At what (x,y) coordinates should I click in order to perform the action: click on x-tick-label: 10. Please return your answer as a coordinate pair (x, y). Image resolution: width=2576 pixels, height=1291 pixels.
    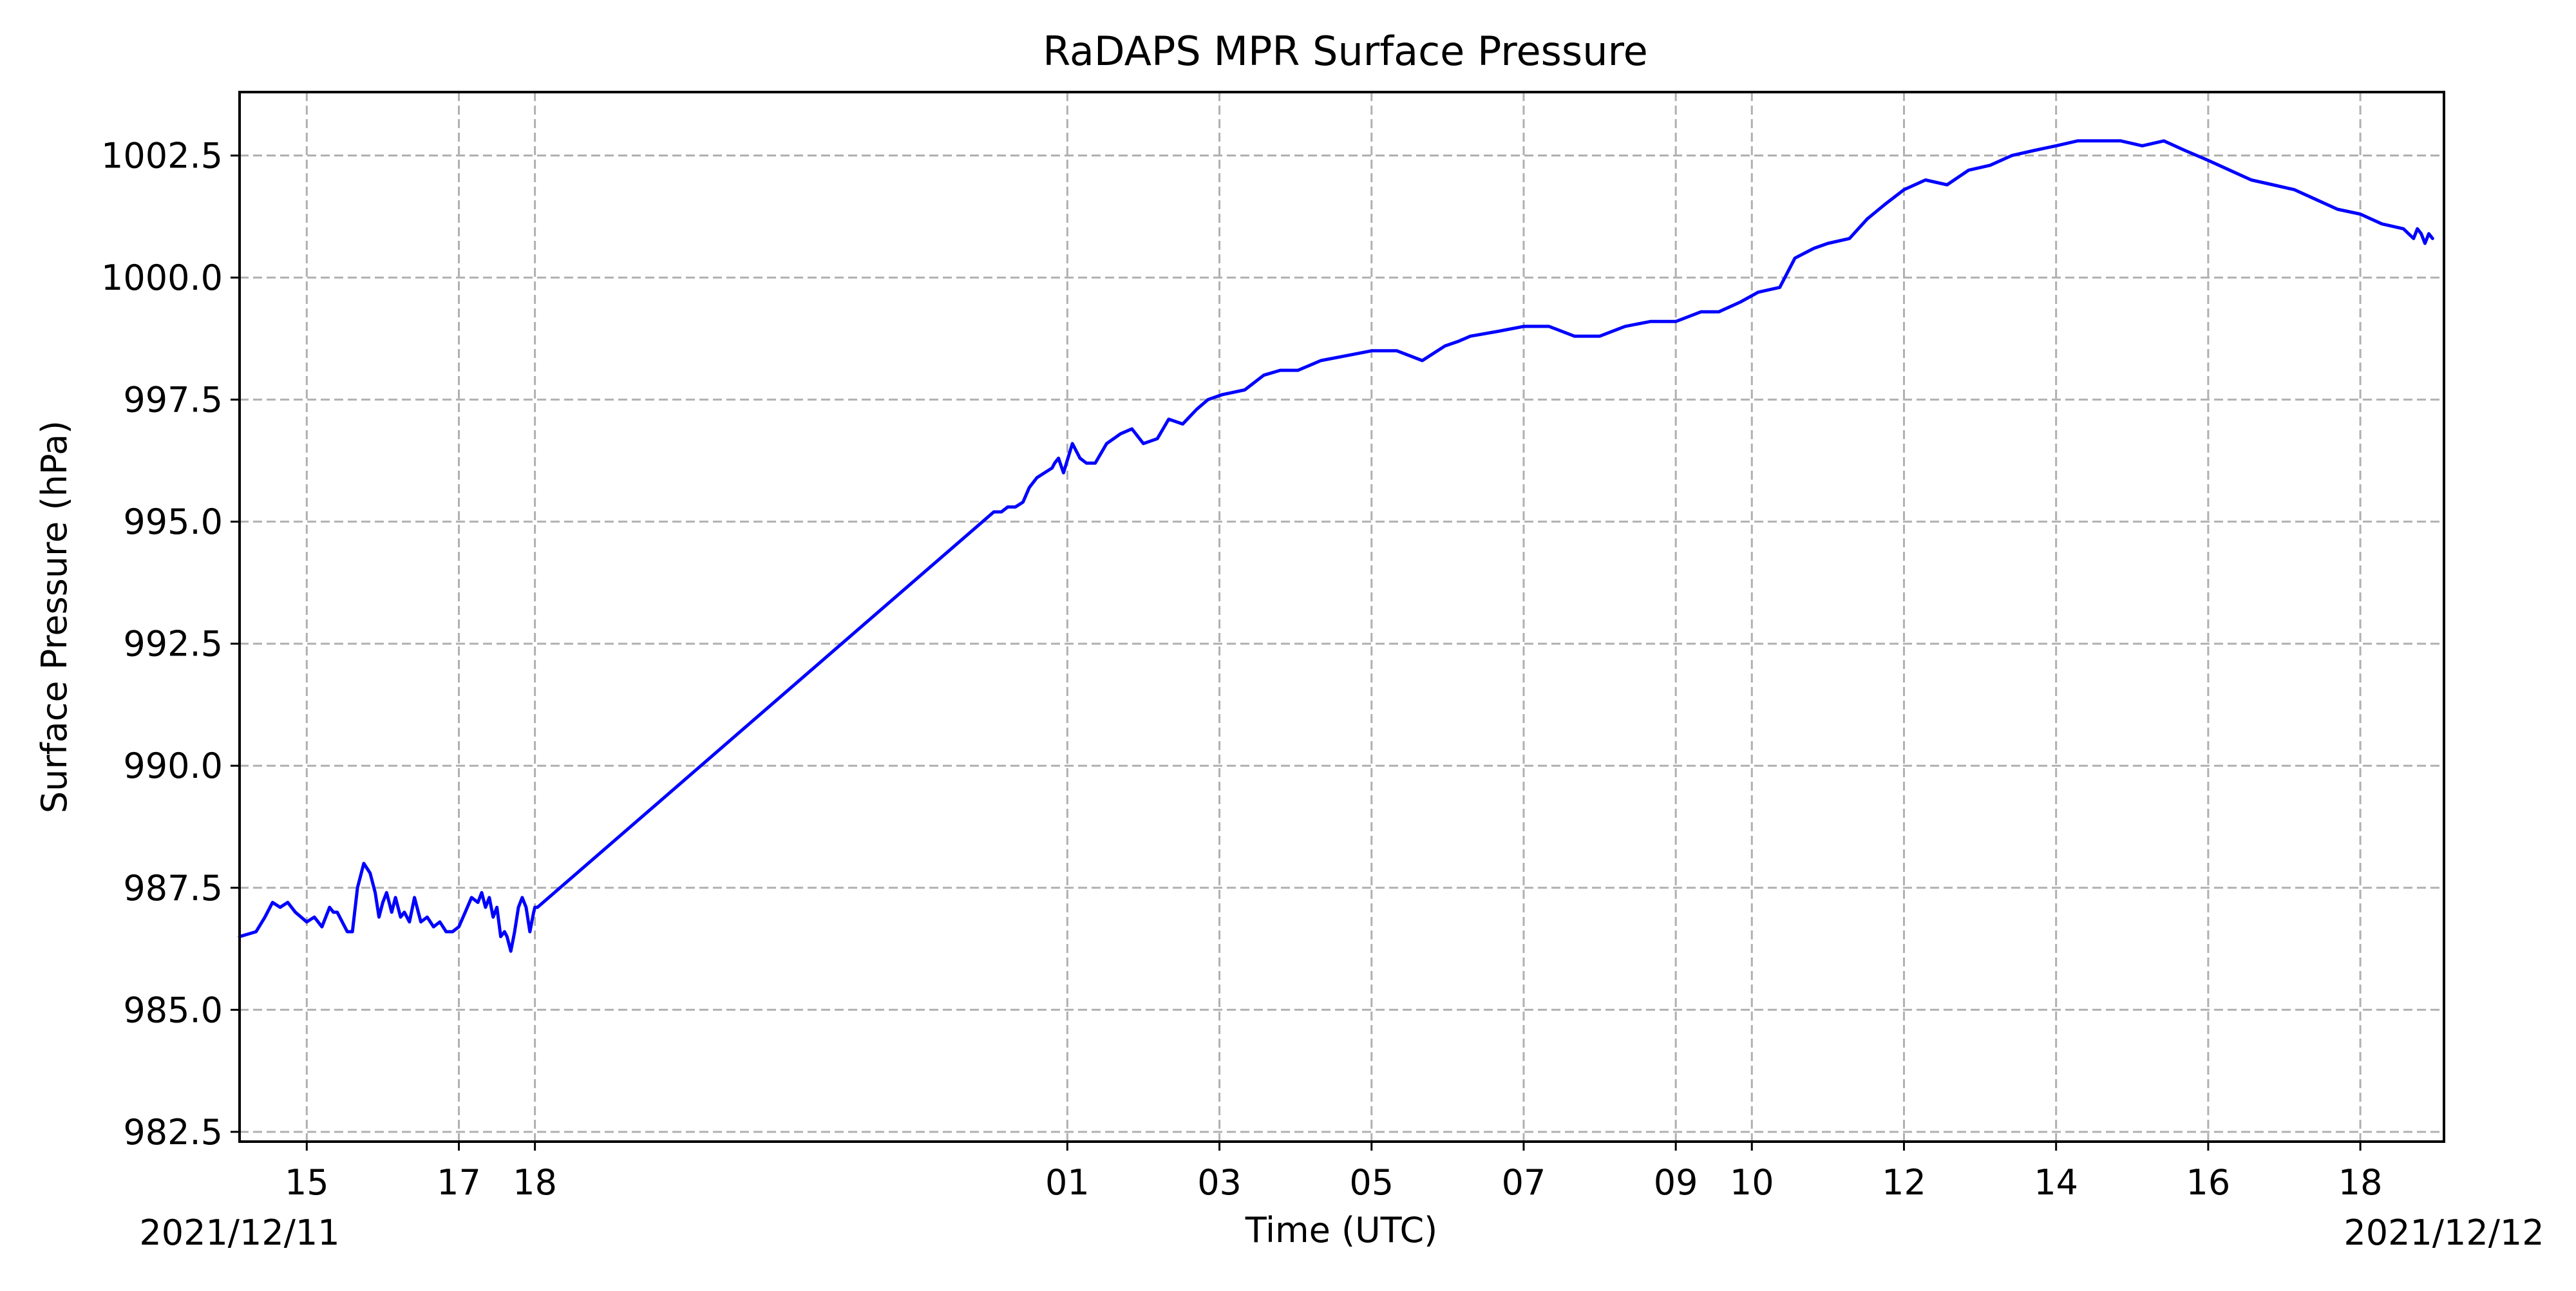
    Looking at the image, I should click on (1752, 1182).